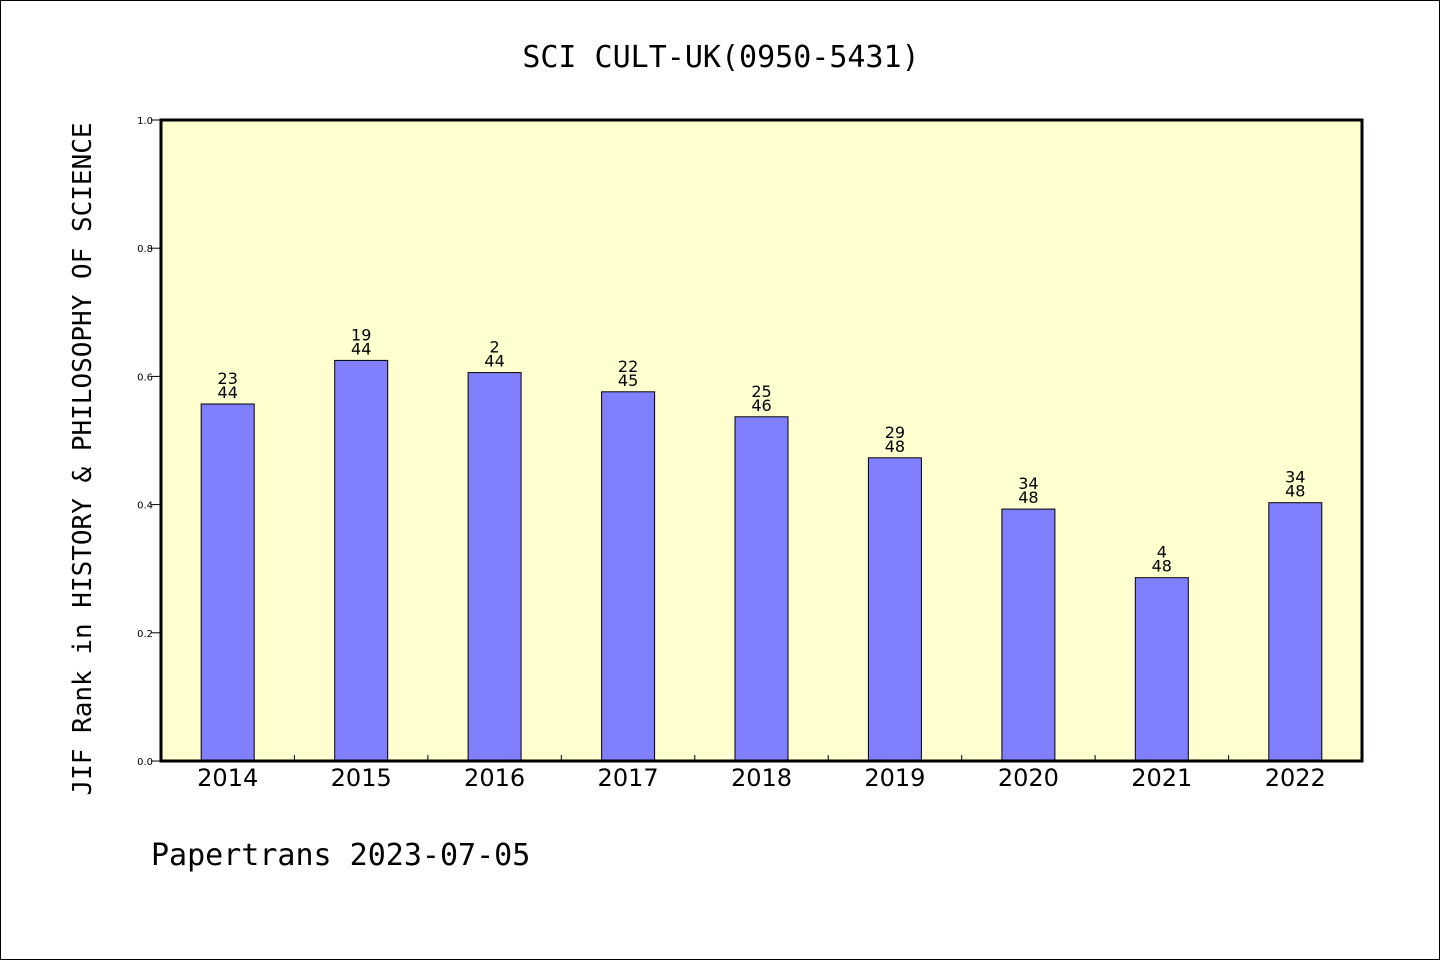 This screenshot has width=1440, height=961. I want to click on x-axis-ticks: 2014 2015 2016 2017 2018 2019 2020 2021 2022, so click(761, 773).